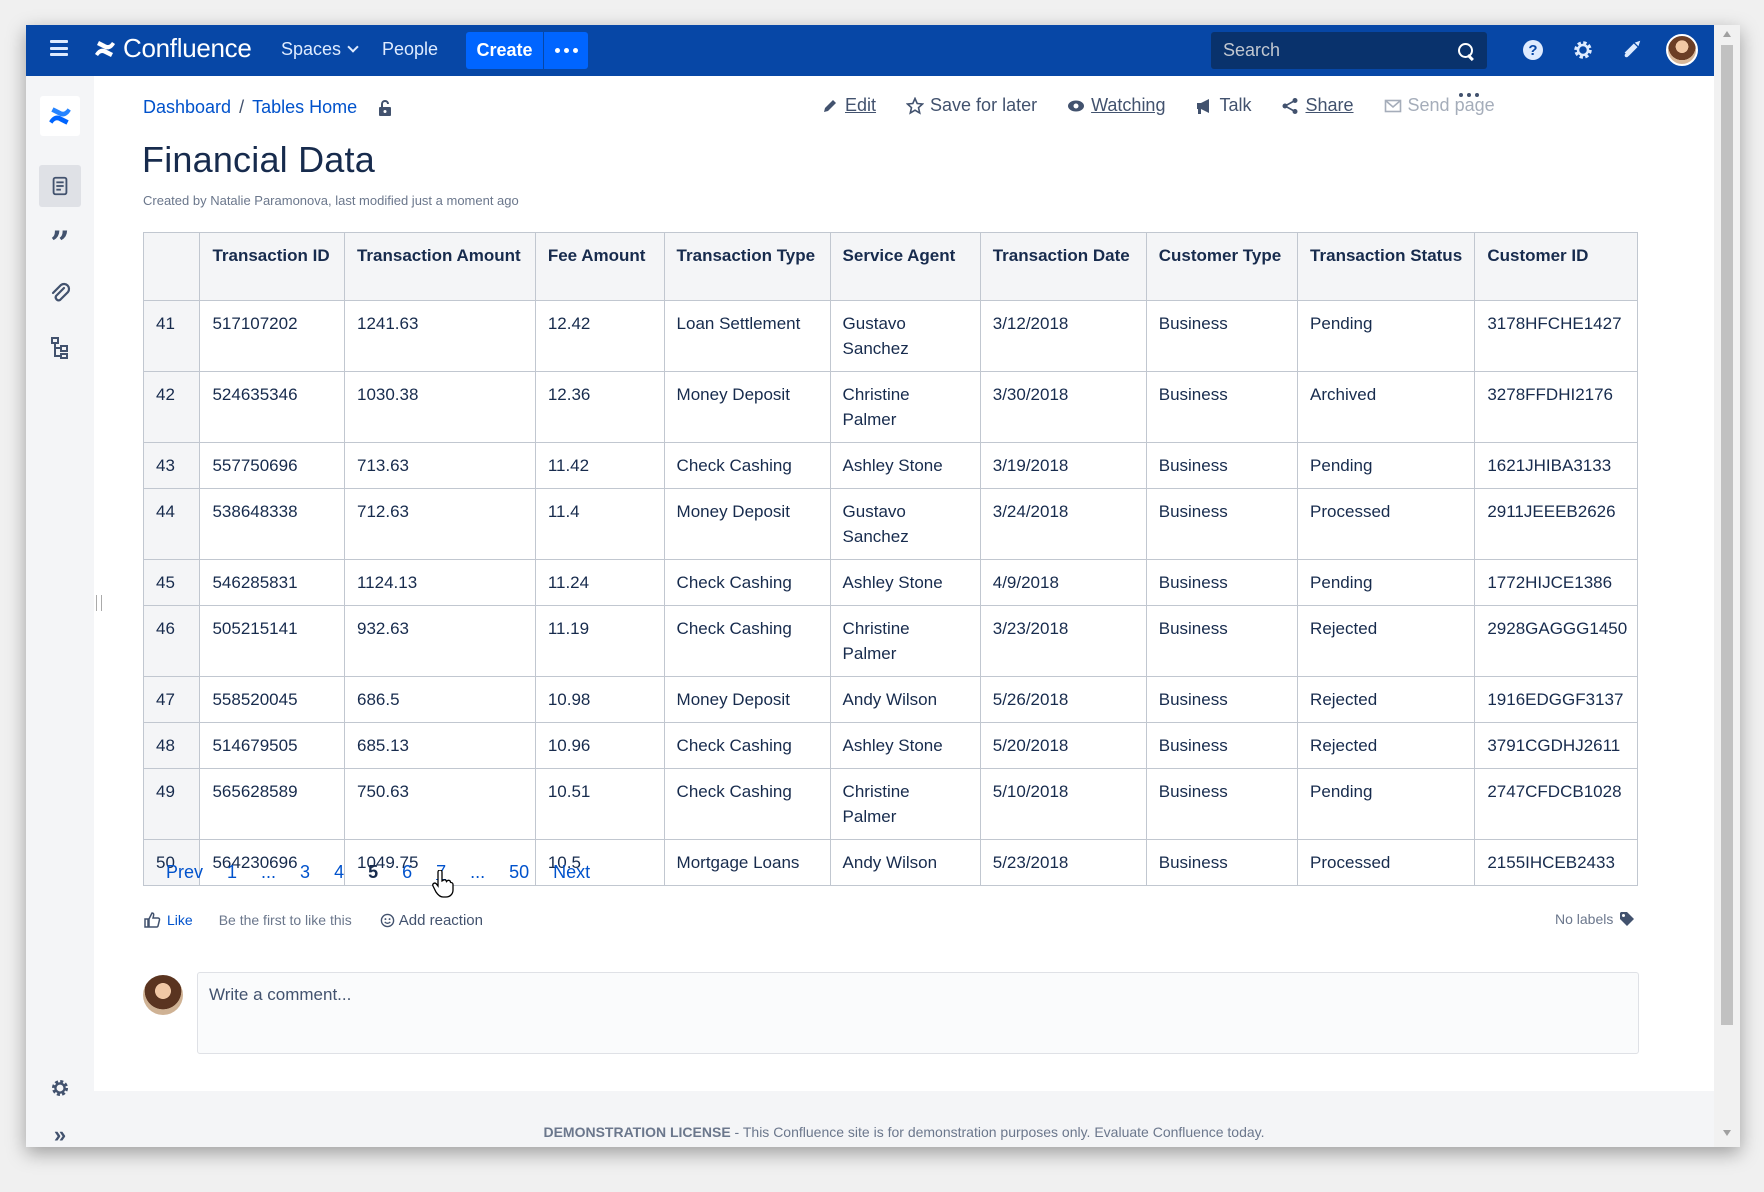 The image size is (1764, 1192). Describe the element at coordinates (1682, 50) in the screenshot. I see `user-avatar` at that location.